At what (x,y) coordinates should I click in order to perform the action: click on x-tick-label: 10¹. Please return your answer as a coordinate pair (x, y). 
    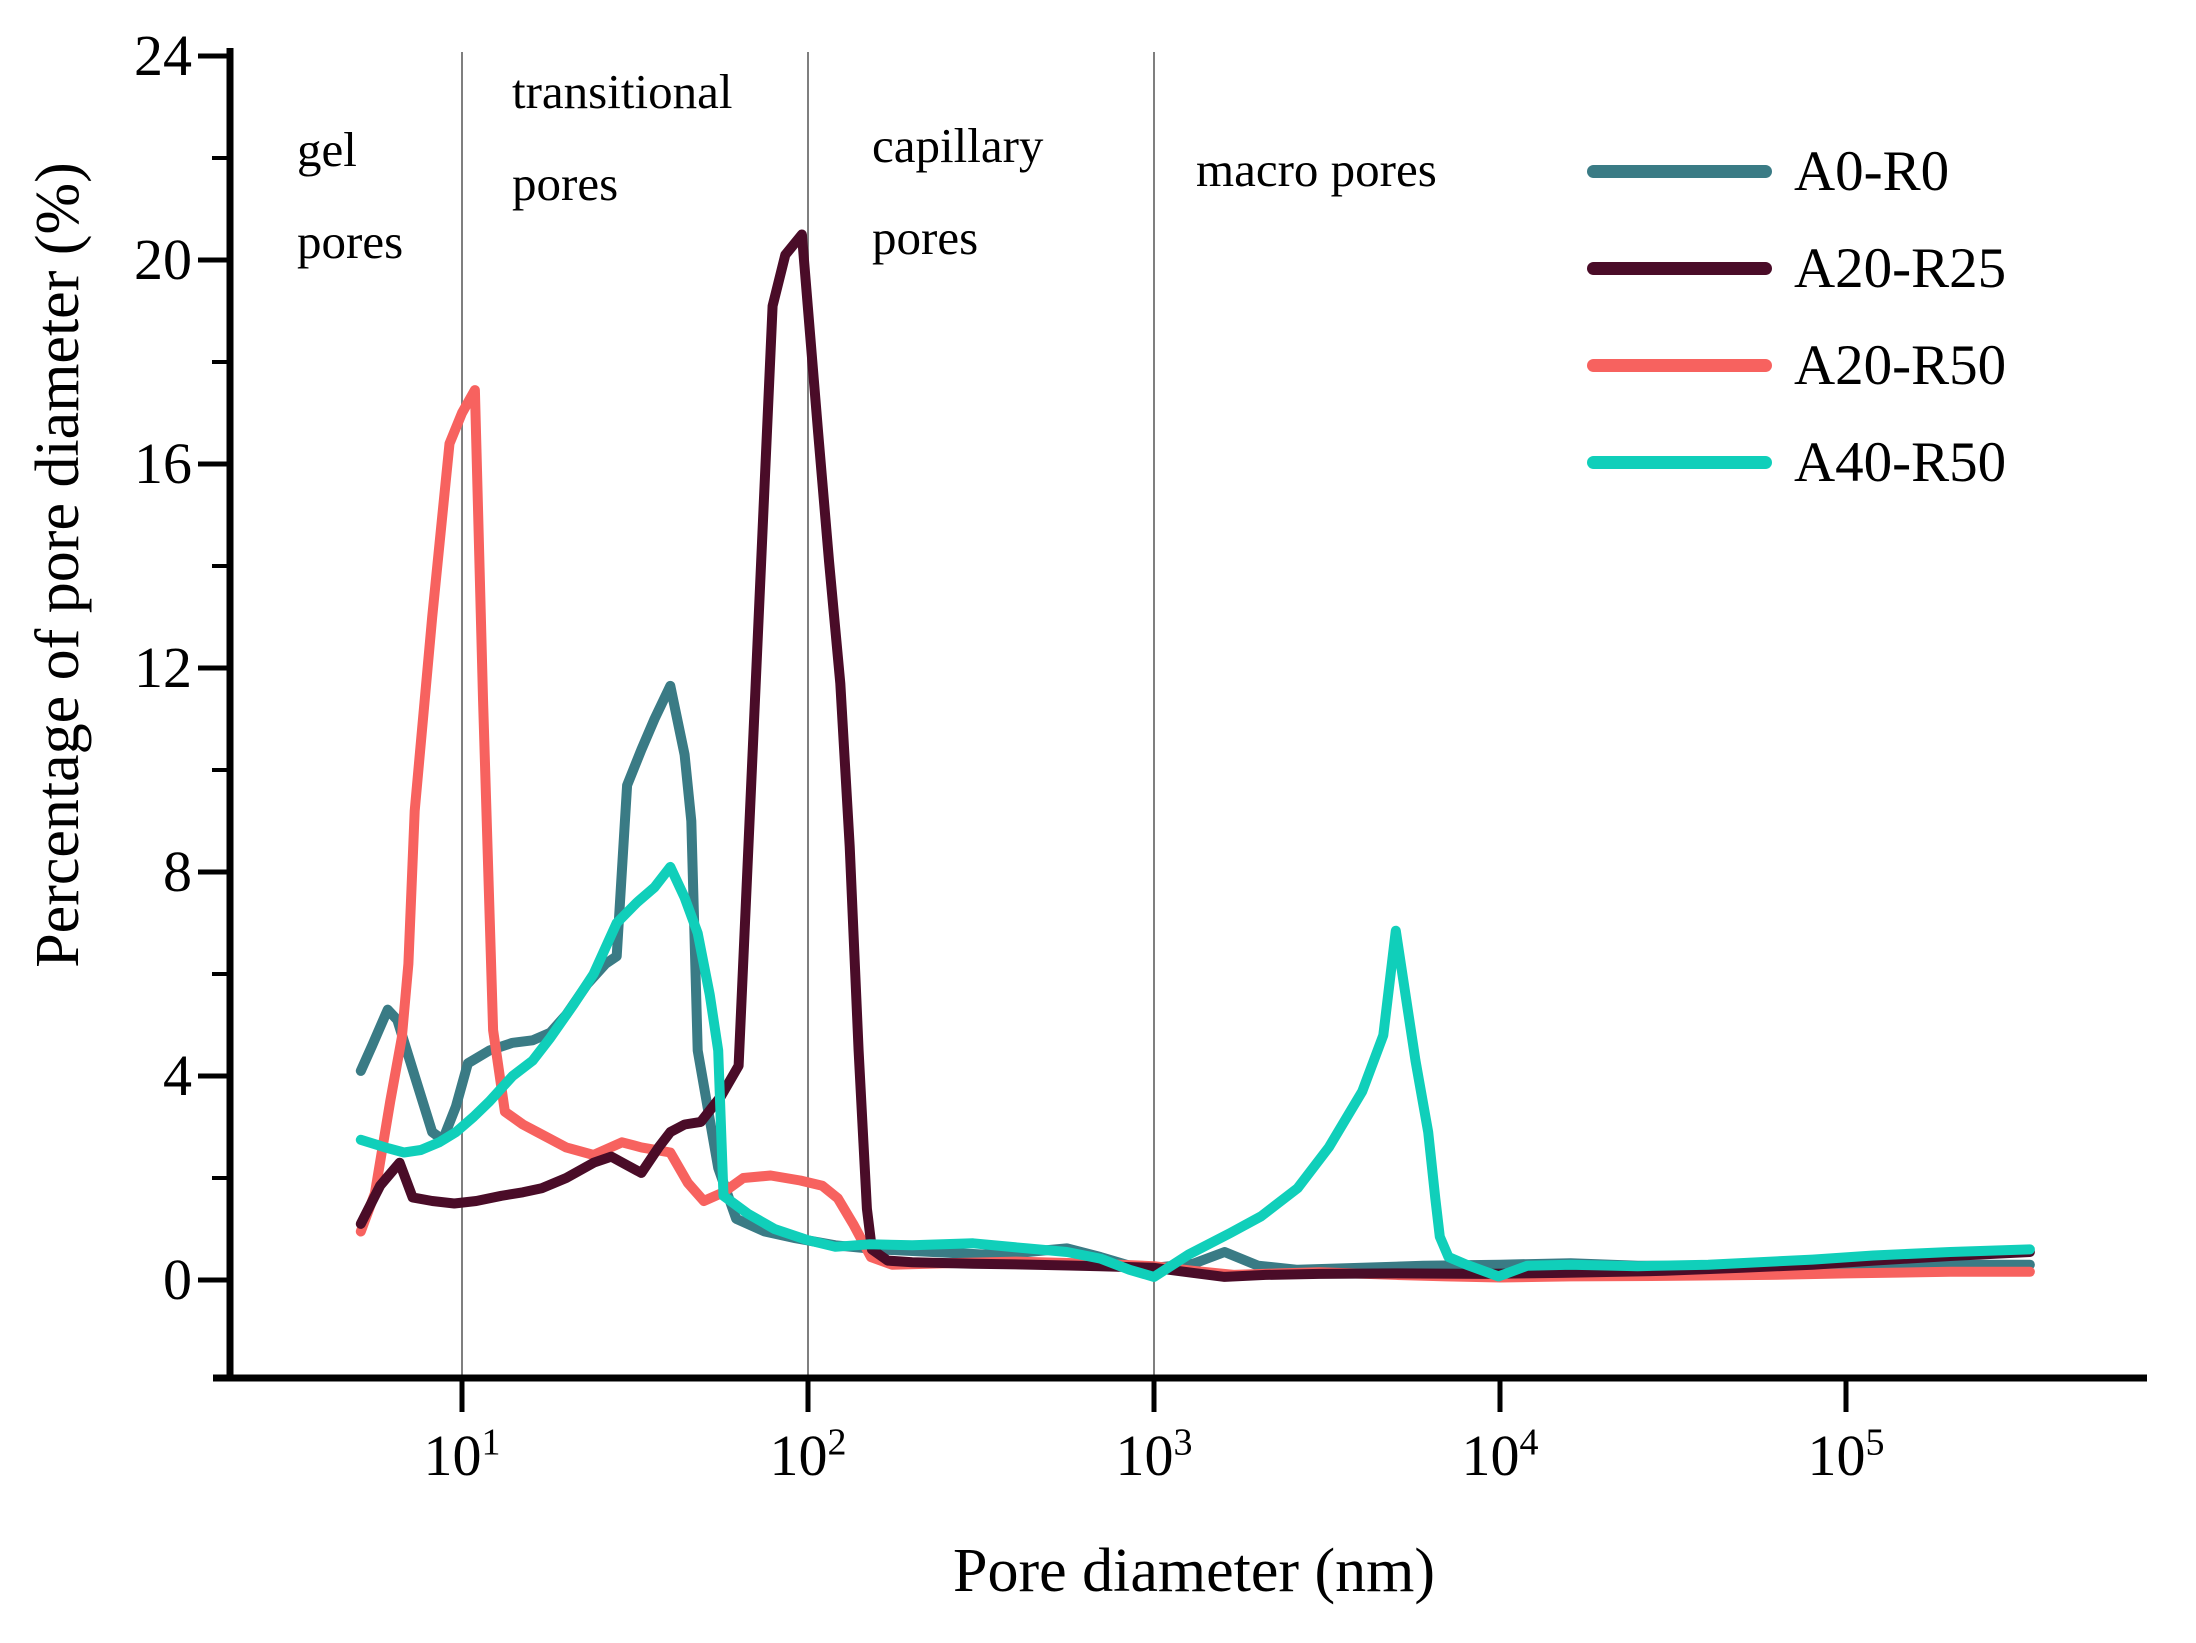
    Looking at the image, I should click on (462, 1454).